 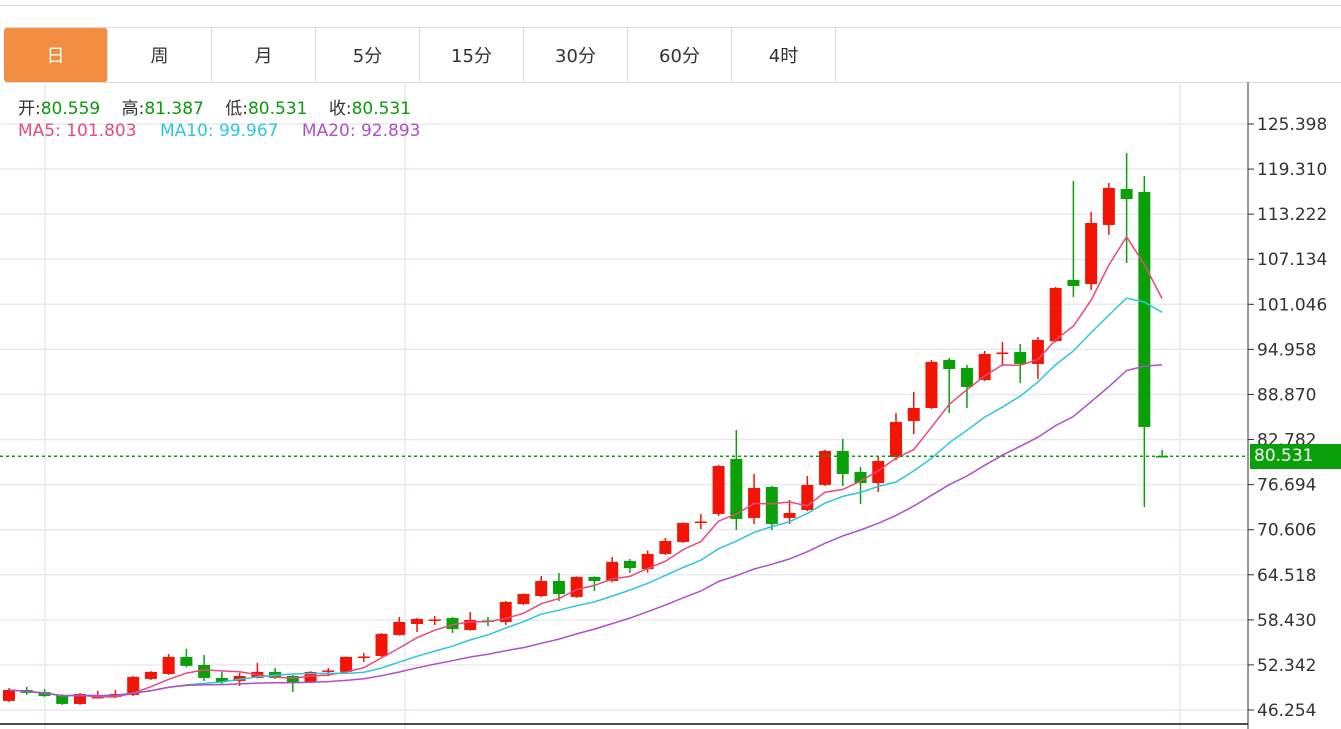 What do you see at coordinates (472, 55) in the screenshot?
I see `tab-15min: 15分` at bounding box center [472, 55].